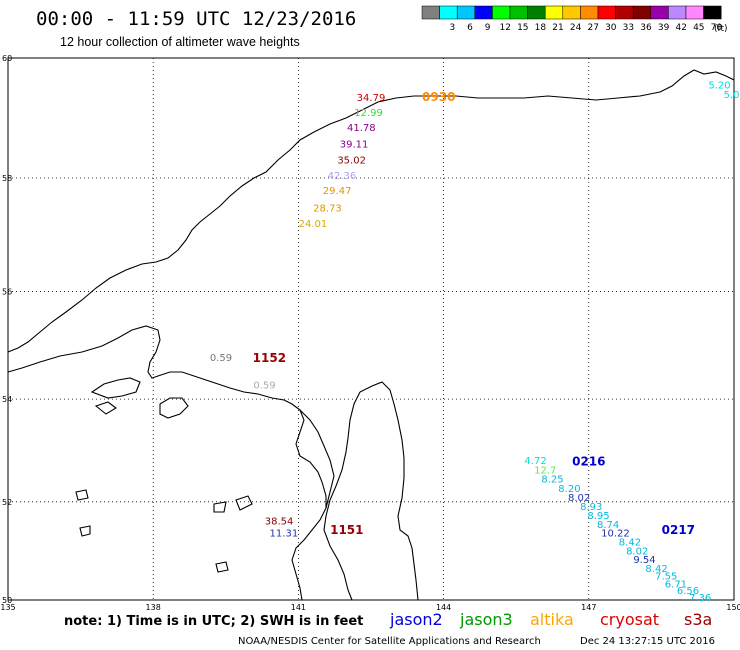  What do you see at coordinates (733, 607) in the screenshot?
I see `lon-tick-label: 150` at bounding box center [733, 607].